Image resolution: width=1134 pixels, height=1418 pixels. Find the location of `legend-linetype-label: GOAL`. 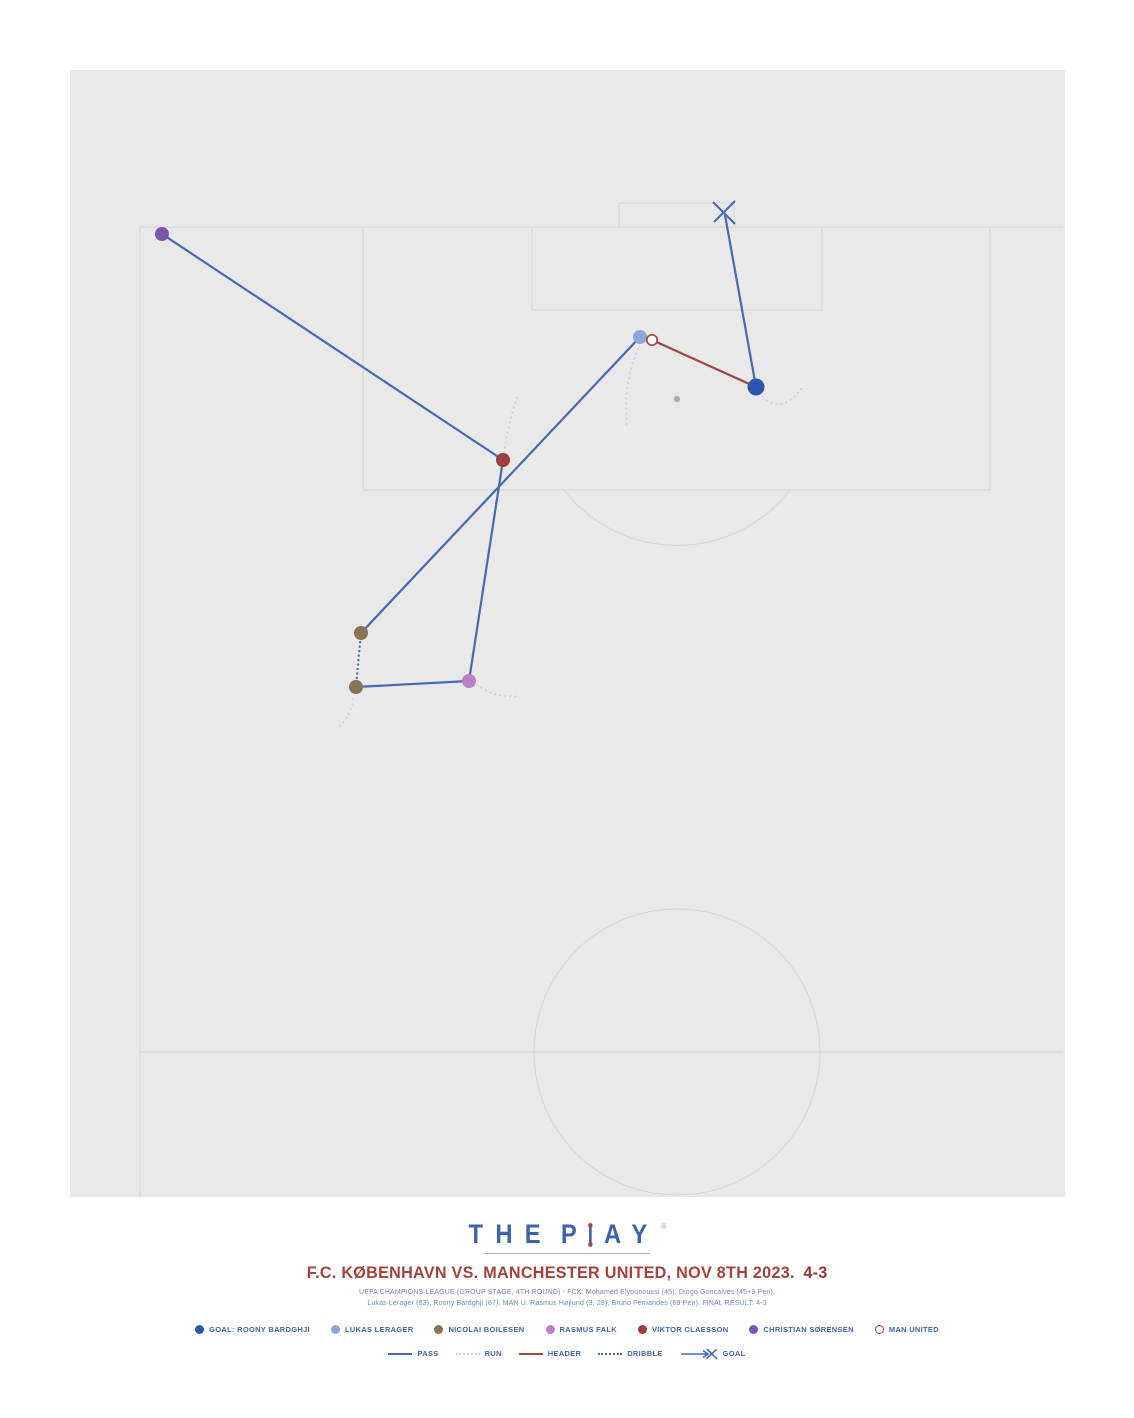

legend-linetype-label: GOAL is located at coordinates (734, 1354).